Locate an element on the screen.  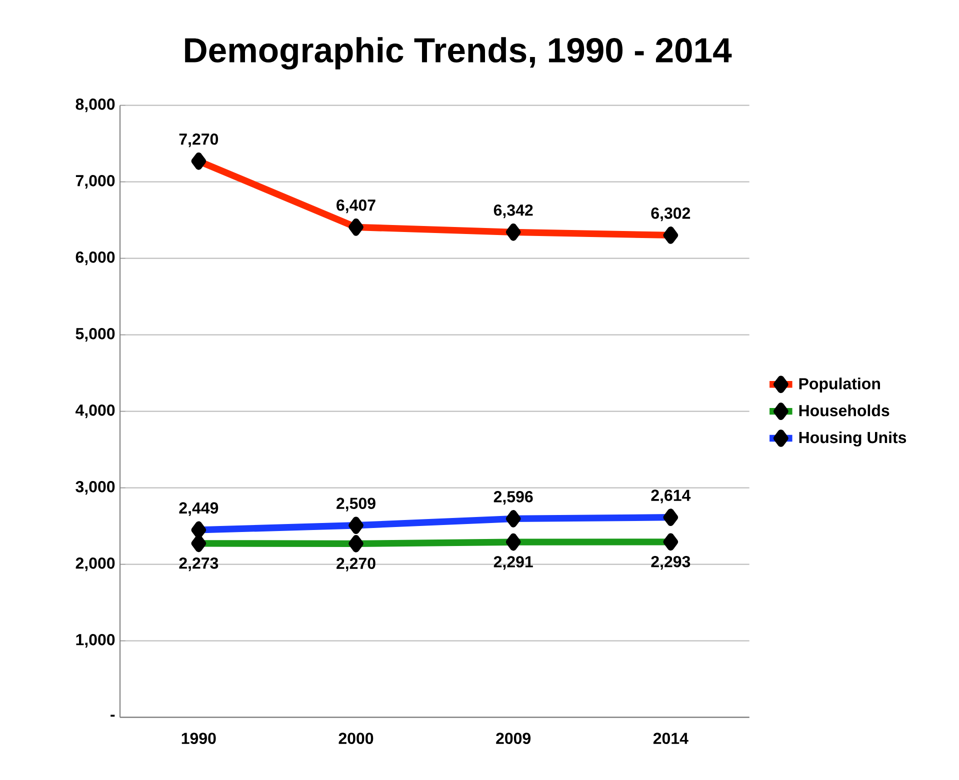
data-label: 2,291 is located at coordinates (513, 563).